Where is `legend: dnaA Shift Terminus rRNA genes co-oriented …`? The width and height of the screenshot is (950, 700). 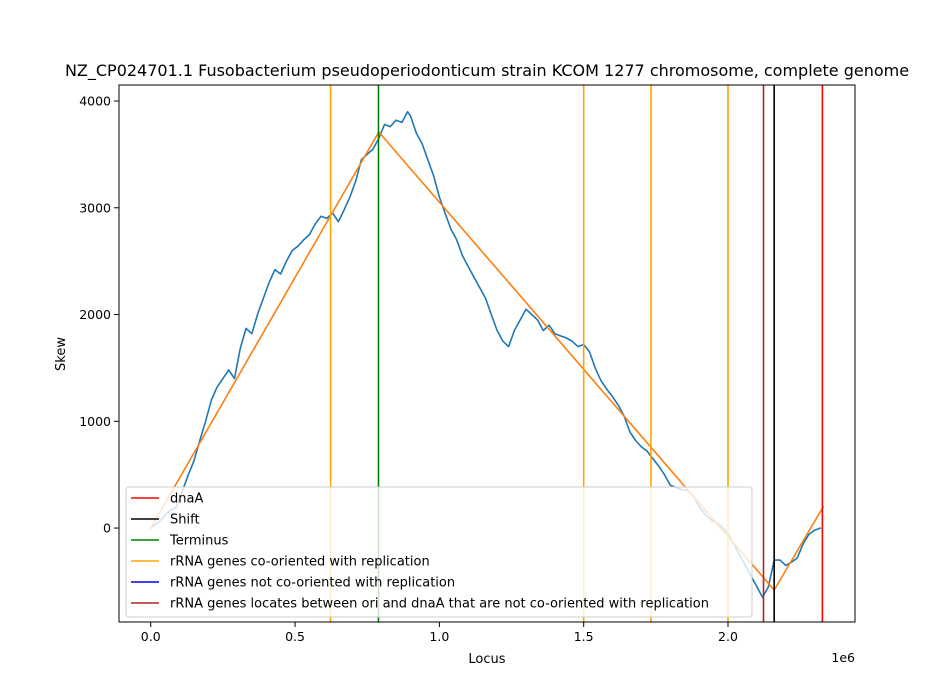 legend: dnaA Shift Terminus rRNA genes co-oriented … is located at coordinates (439, 552).